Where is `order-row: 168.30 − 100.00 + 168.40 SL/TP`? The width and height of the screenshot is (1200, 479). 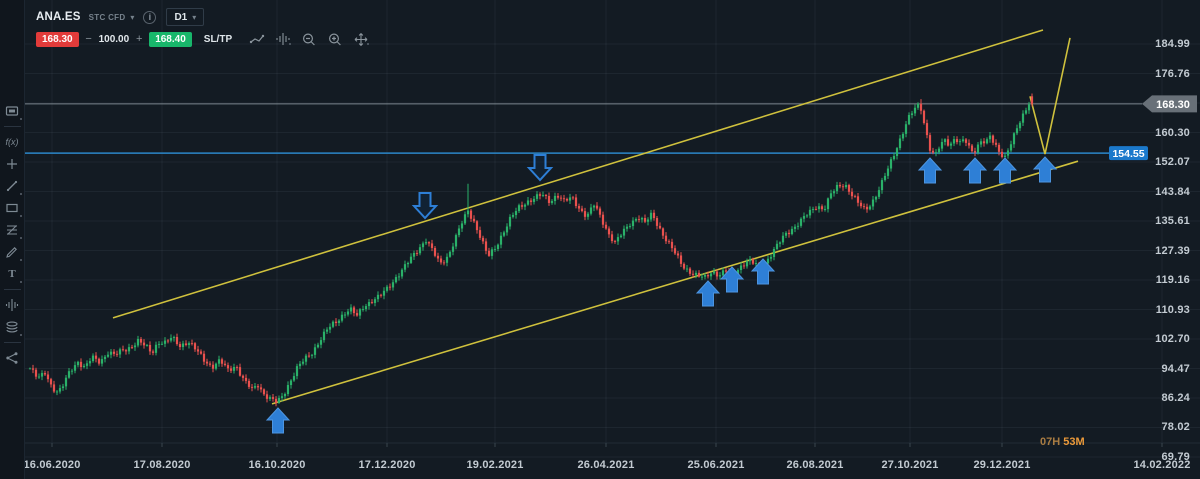 order-row: 168.30 − 100.00 + 168.40 SL/TP is located at coordinates (205, 39).